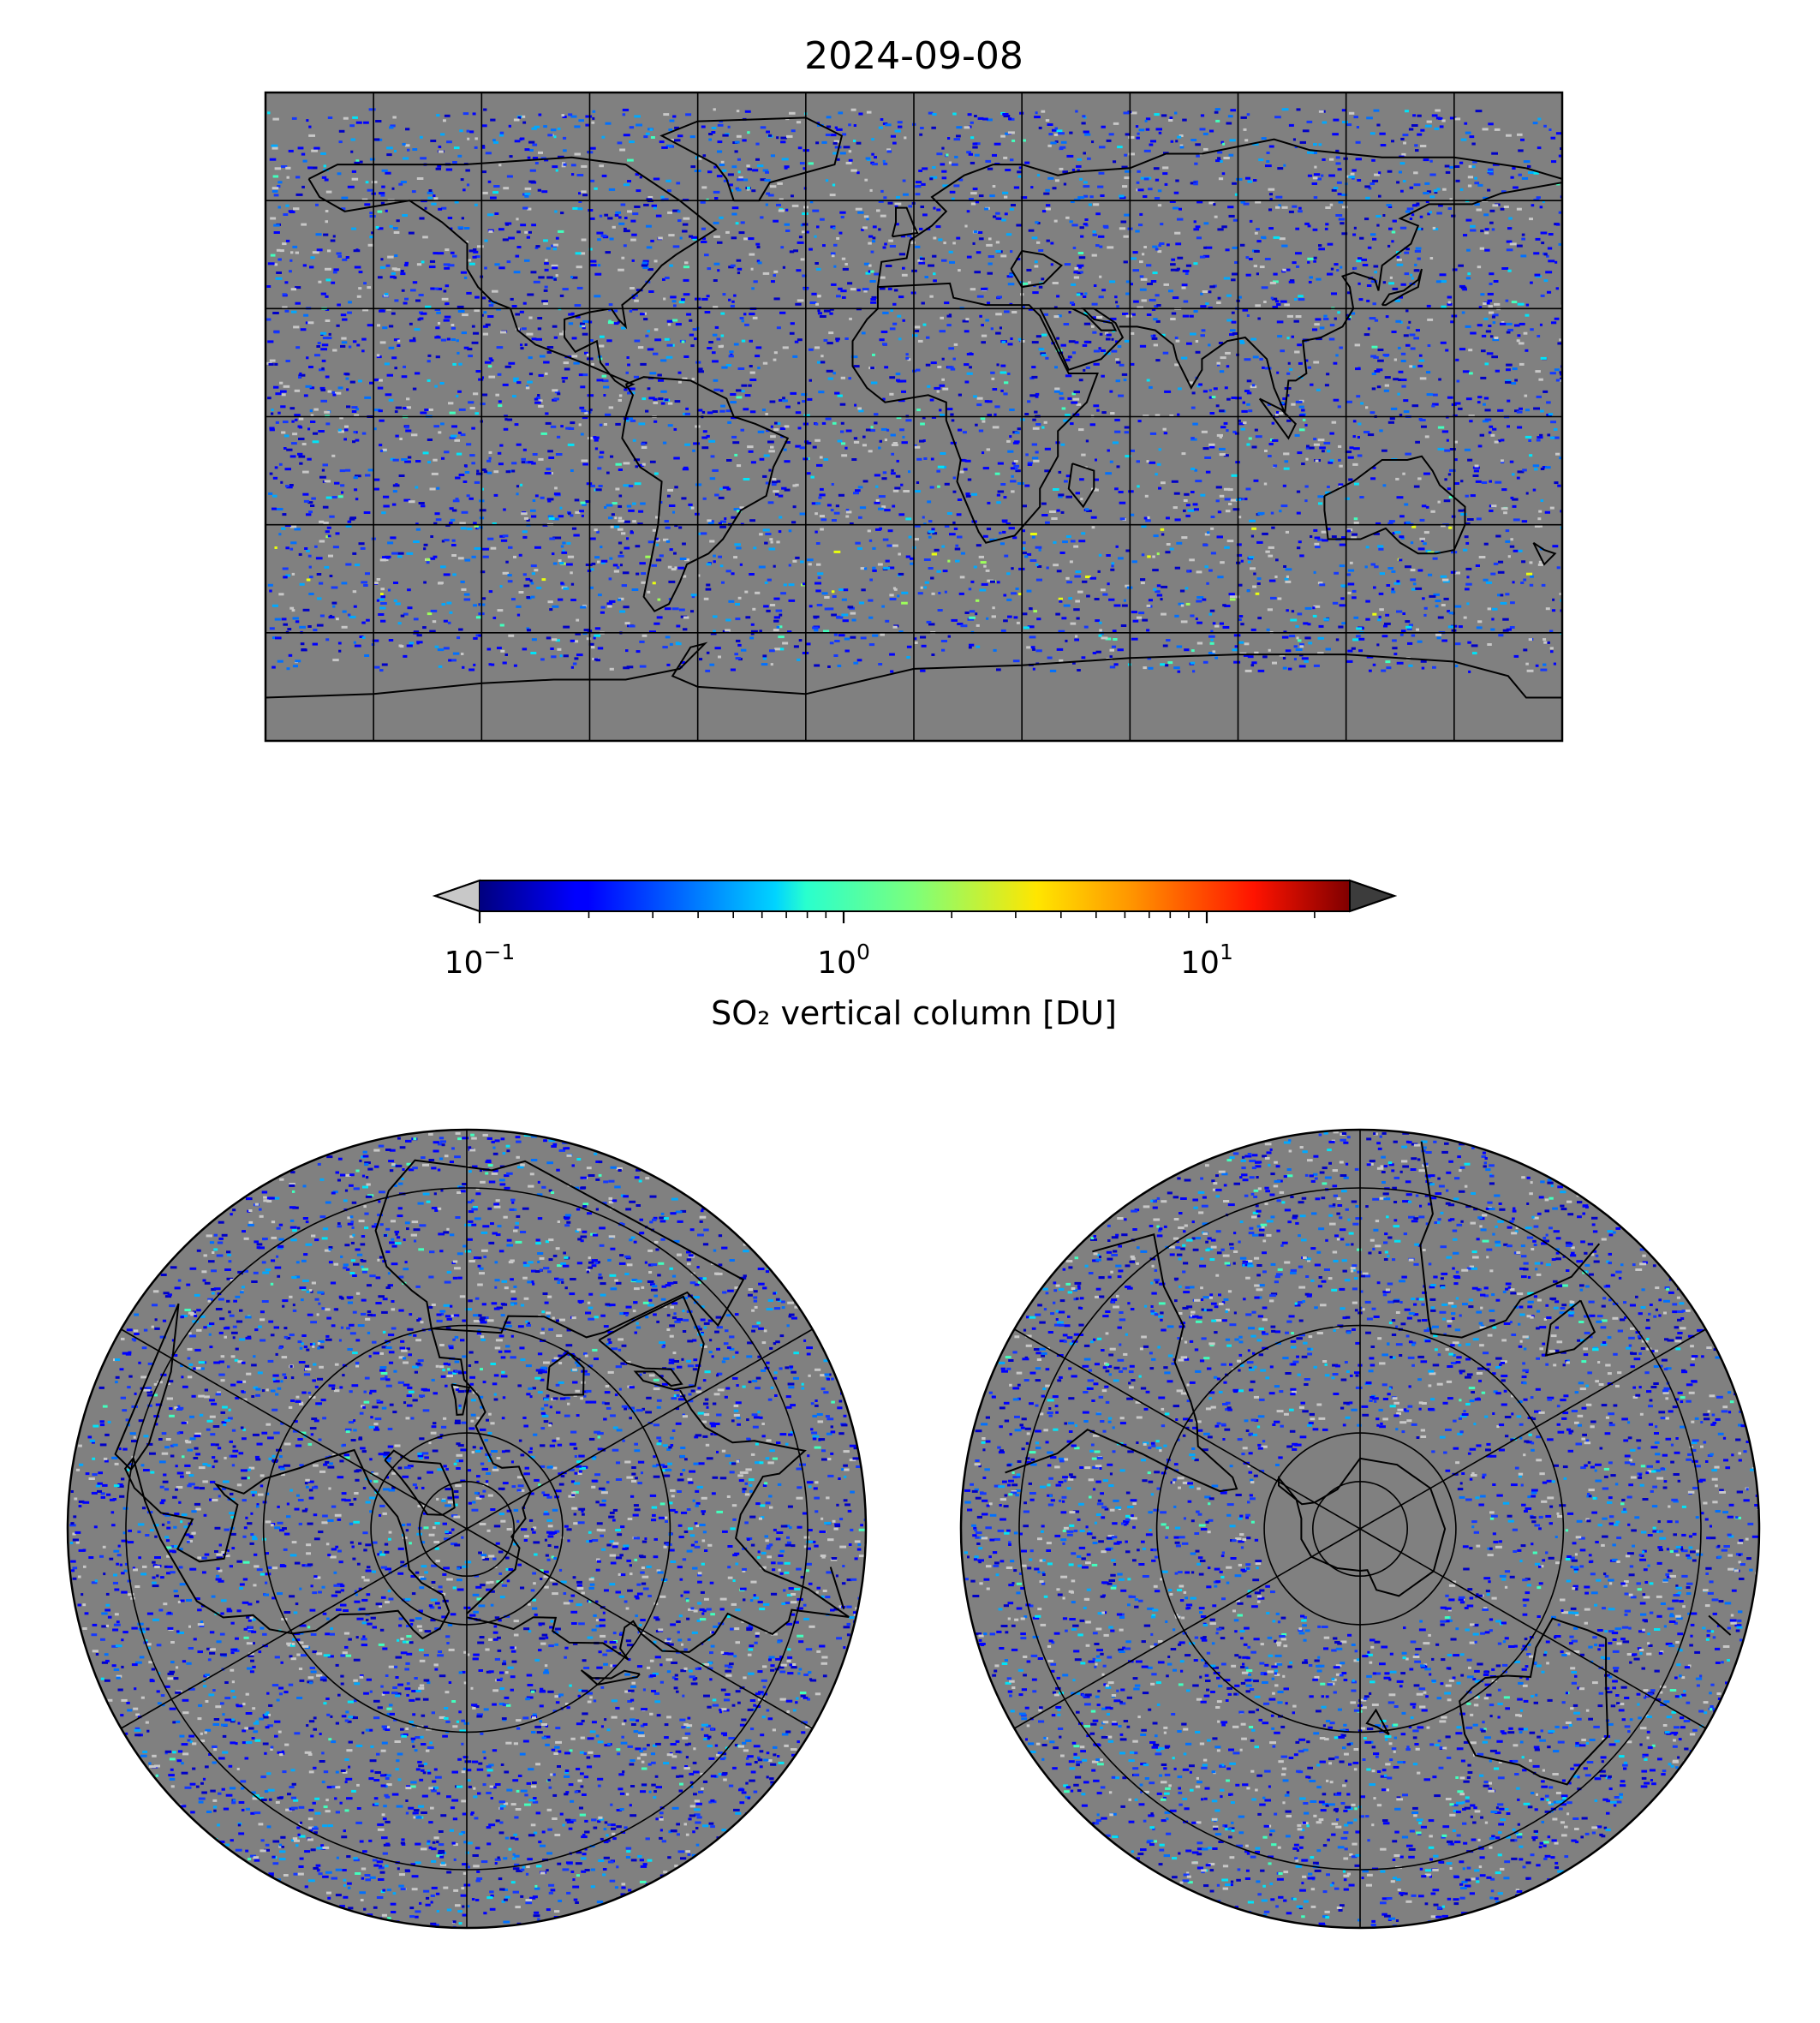  What do you see at coordinates (456, 896) in the screenshot?
I see `colorbar-under-extension` at bounding box center [456, 896].